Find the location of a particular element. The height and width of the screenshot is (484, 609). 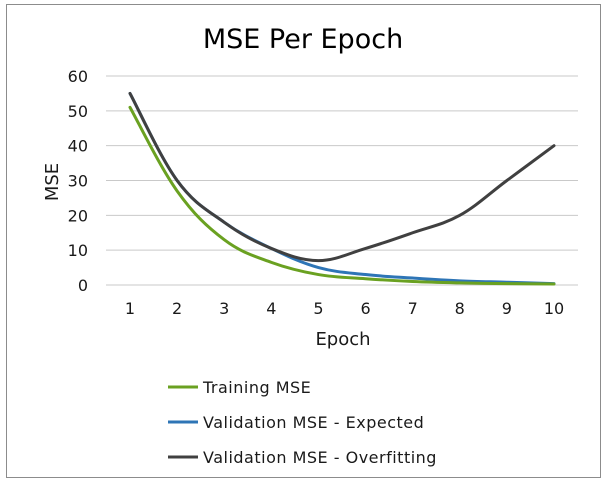

legend-label: Validation MSE - Overfitting is located at coordinates (320, 457).